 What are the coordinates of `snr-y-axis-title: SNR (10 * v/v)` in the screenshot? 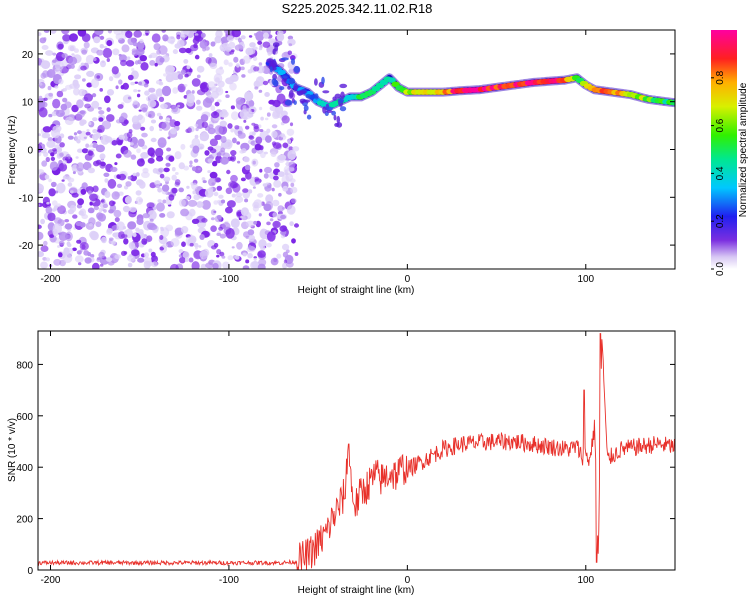 It's located at (12, 450).